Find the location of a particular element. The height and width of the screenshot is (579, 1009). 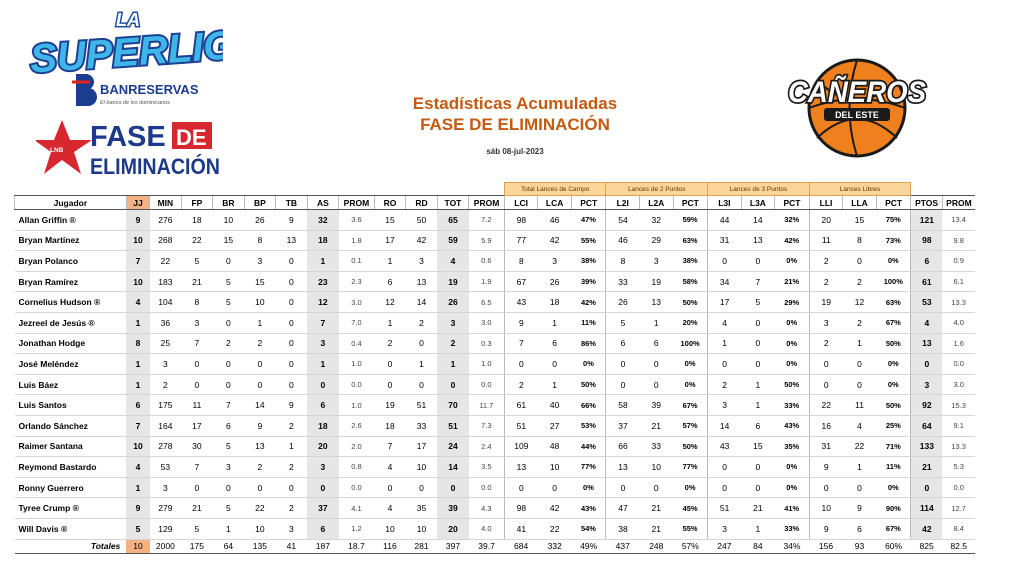

stat-cell-lla: 2 is located at coordinates (859, 282).